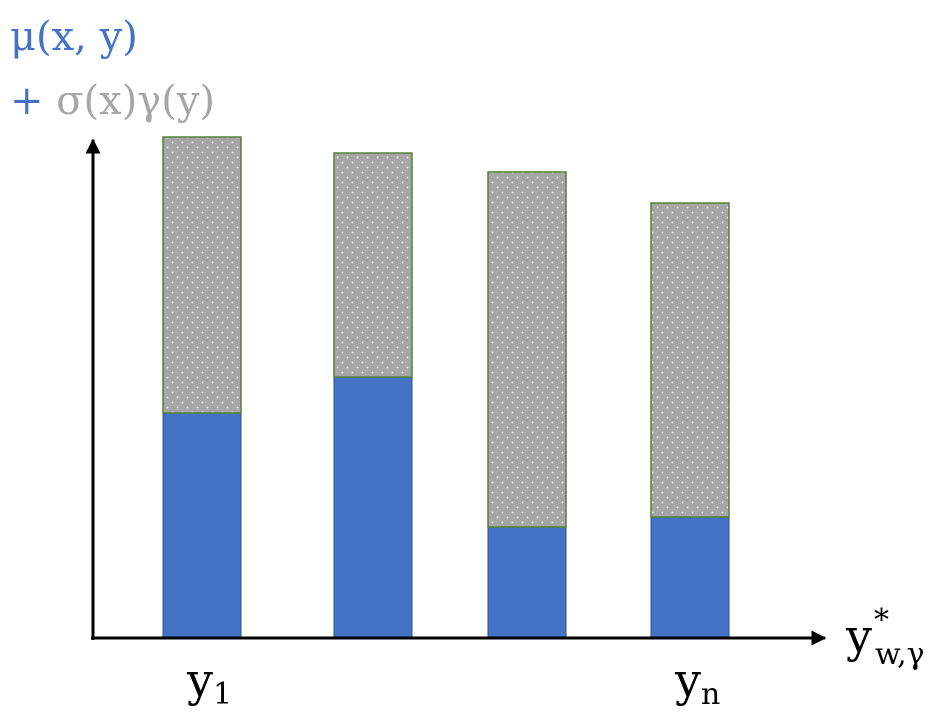  Describe the element at coordinates (858, 636) in the screenshot. I see `x-axis-label-main: y` at that location.